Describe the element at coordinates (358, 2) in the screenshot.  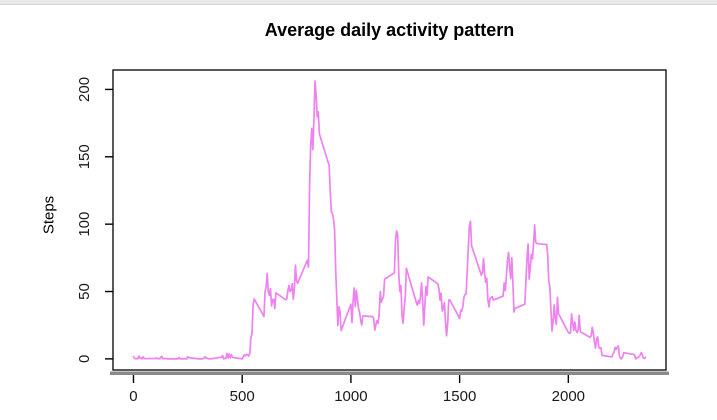
I see `window-top-strip` at that location.